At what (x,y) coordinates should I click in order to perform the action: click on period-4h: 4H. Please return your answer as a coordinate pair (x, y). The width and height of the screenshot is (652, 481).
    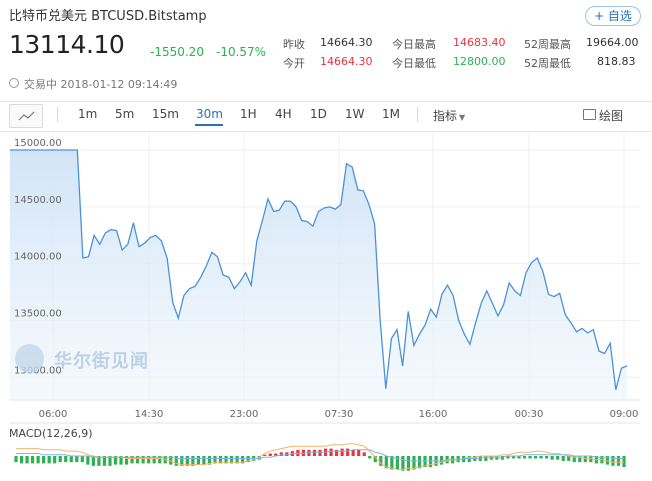
    Looking at the image, I should click on (283, 114).